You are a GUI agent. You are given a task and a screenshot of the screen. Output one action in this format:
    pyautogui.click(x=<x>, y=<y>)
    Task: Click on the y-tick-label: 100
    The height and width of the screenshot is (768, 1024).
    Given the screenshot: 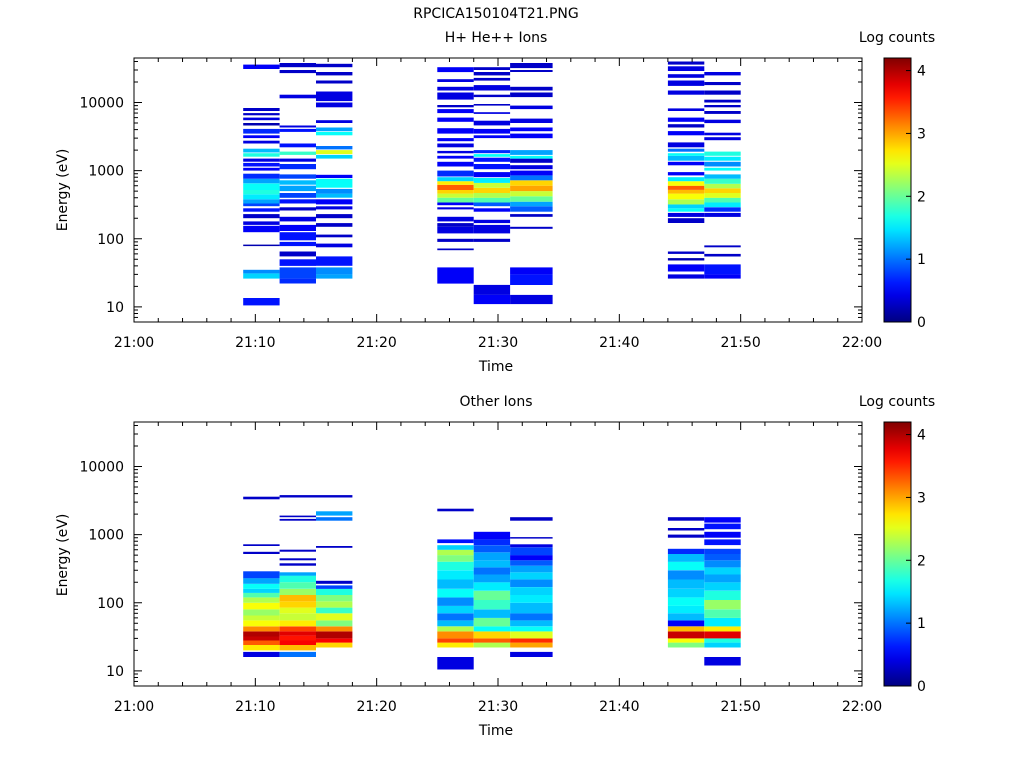 What is the action you would take?
    pyautogui.click(x=110, y=604)
    